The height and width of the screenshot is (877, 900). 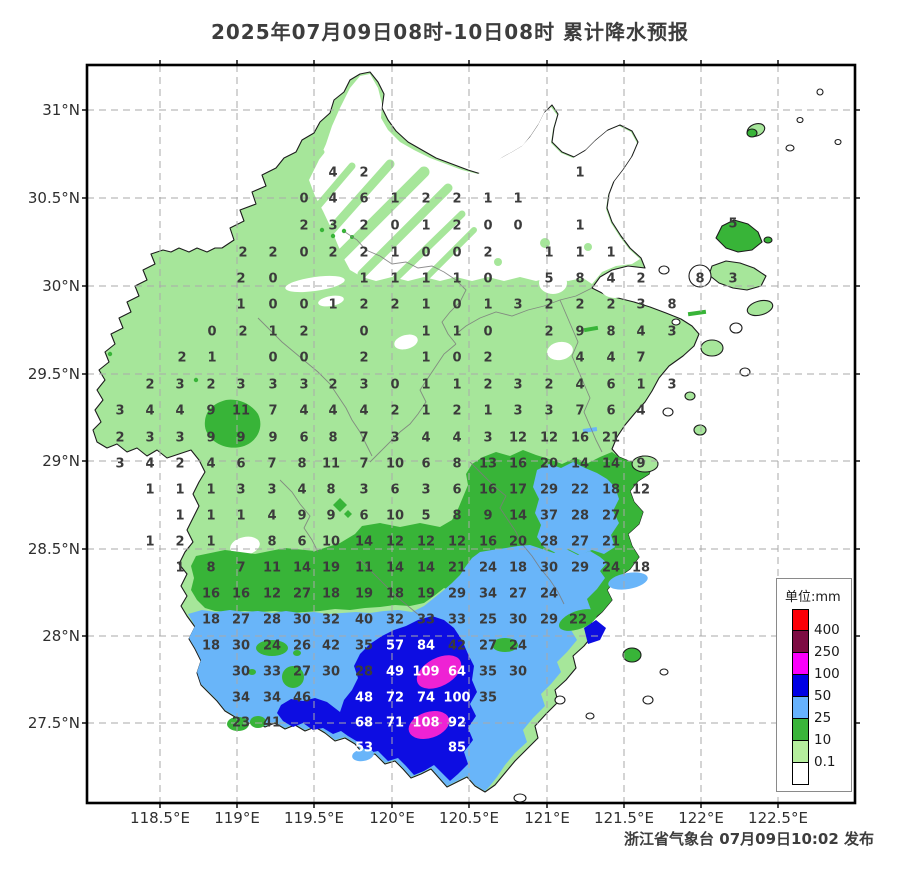 What do you see at coordinates (395, 620) in the screenshot?
I see `station-value: 32` at bounding box center [395, 620].